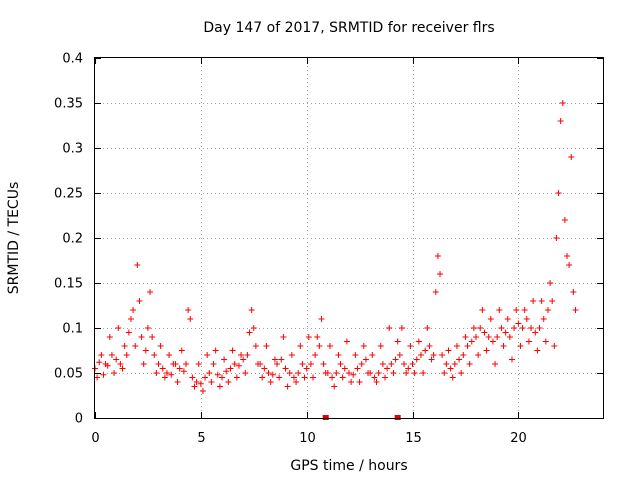 The width and height of the screenshot is (640, 480). What do you see at coordinates (68, 104) in the screenshot?
I see `y-tick-label: 0.35` at bounding box center [68, 104].